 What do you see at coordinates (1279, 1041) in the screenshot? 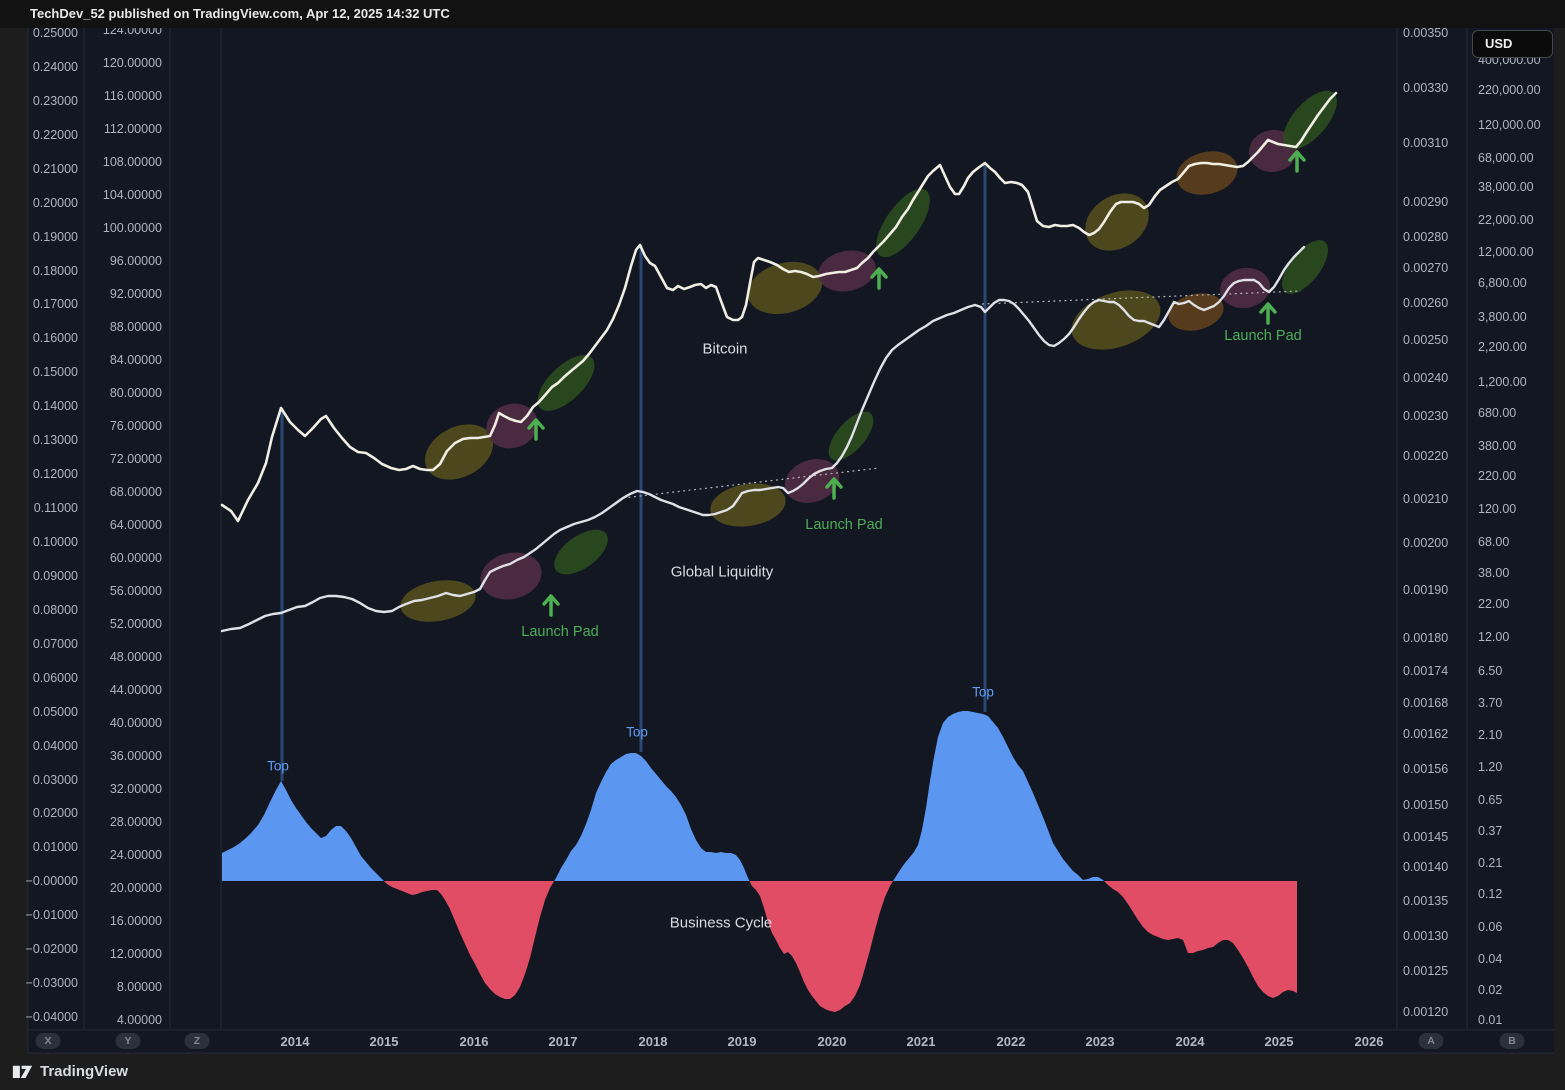
I see `time-axis-tick: 2025` at bounding box center [1279, 1041].